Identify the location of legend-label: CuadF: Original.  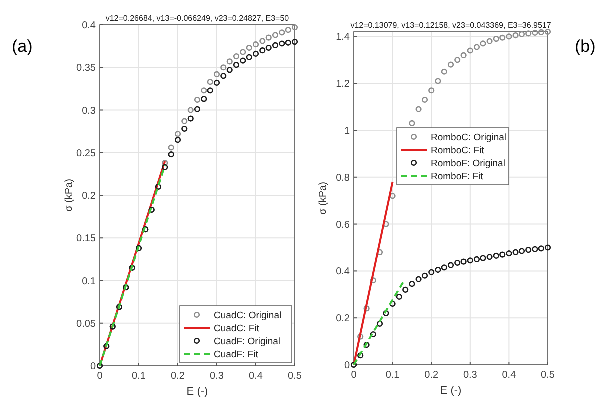
(247, 342).